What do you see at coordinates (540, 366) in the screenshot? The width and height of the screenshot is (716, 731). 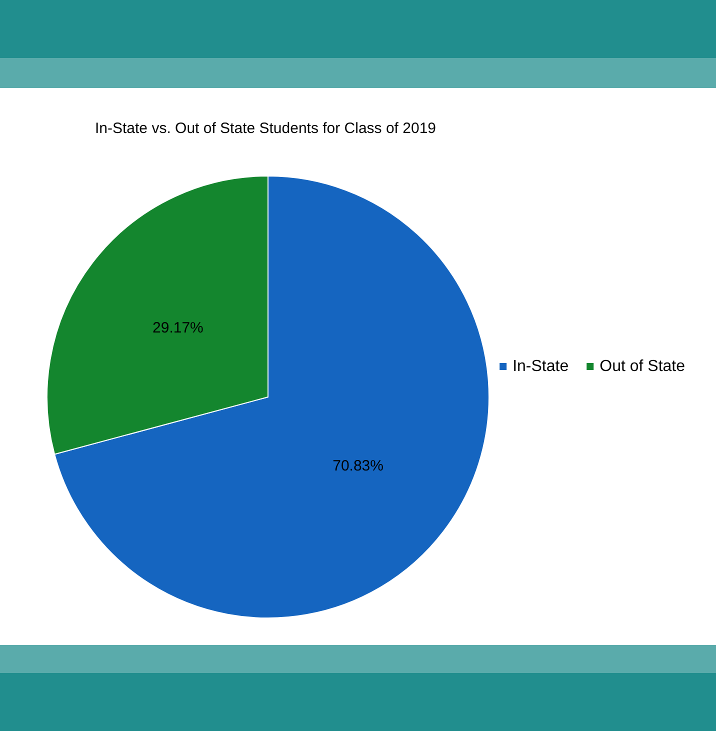 I see `legend-label: In-State` at bounding box center [540, 366].